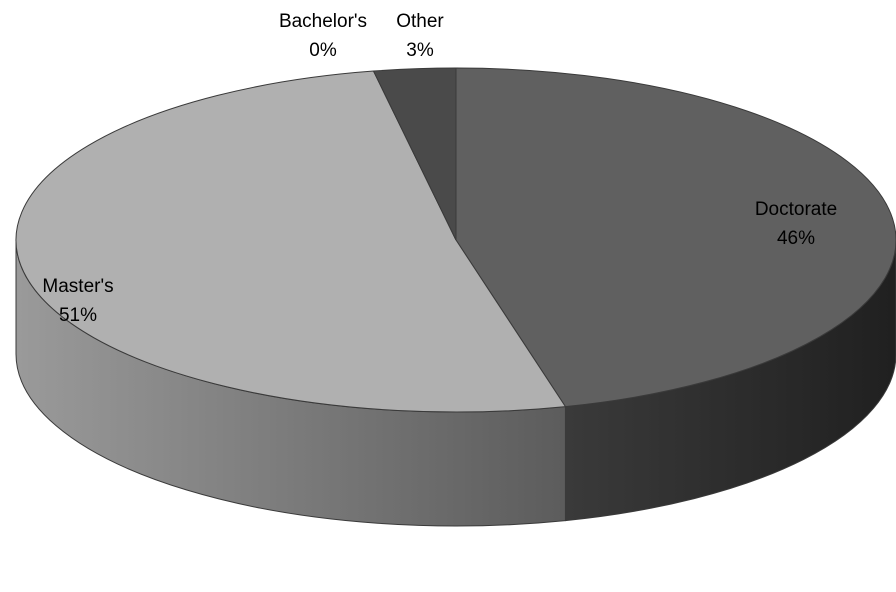 This screenshot has height=592, width=896. Describe the element at coordinates (796, 238) in the screenshot. I see `slice-value-doctorate: 46%` at that location.